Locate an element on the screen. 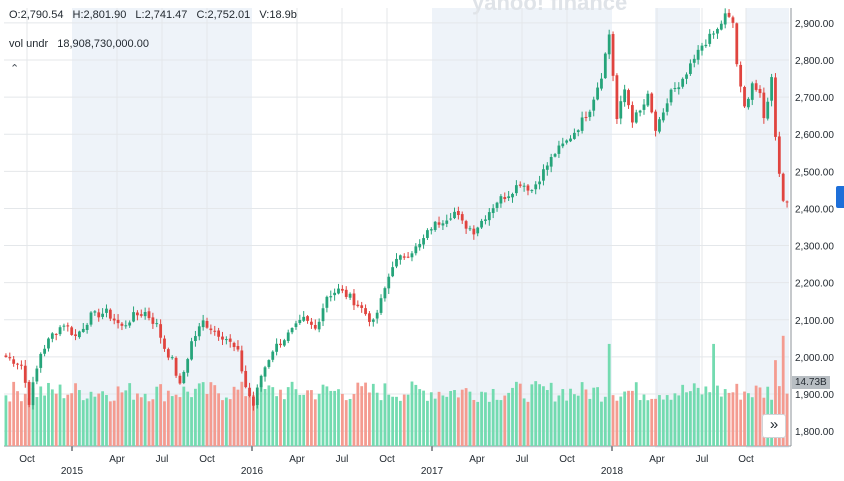 This screenshot has width=844, height=481. date-tick-label: Apr is located at coordinates (297, 459).